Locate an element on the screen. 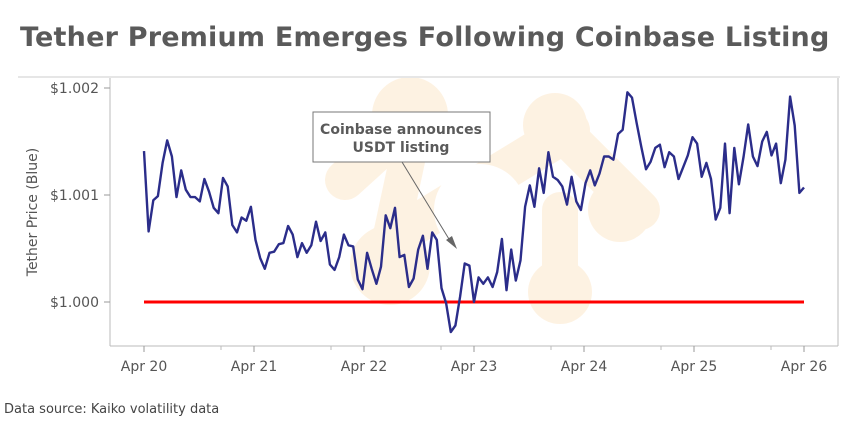 This screenshot has width=856, height=424. y-tick-label: $1.002 is located at coordinates (74, 89).